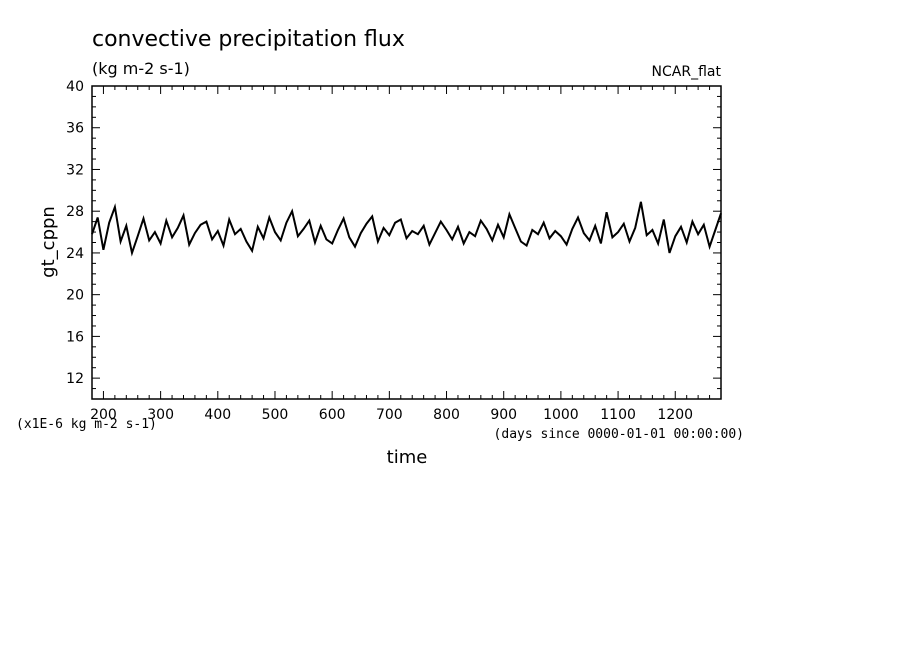 This screenshot has height=654, width=904. I want to click on y-axis-label: gt_cppn, so click(48, 242).